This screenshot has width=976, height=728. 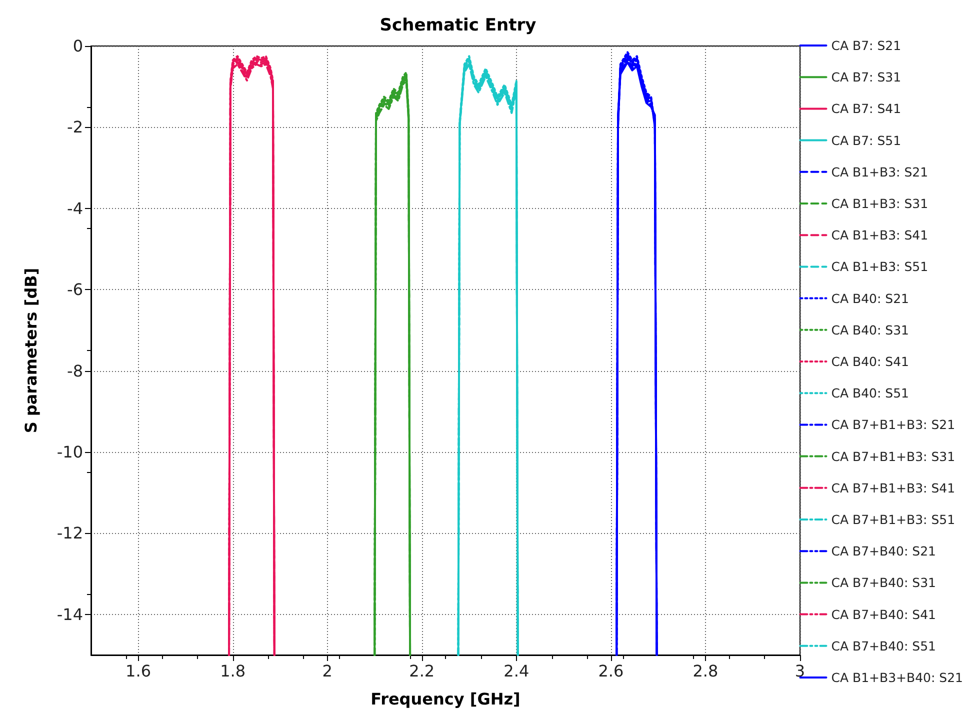 I want to click on legend-label: CA B7: S41, so click(x=866, y=108).